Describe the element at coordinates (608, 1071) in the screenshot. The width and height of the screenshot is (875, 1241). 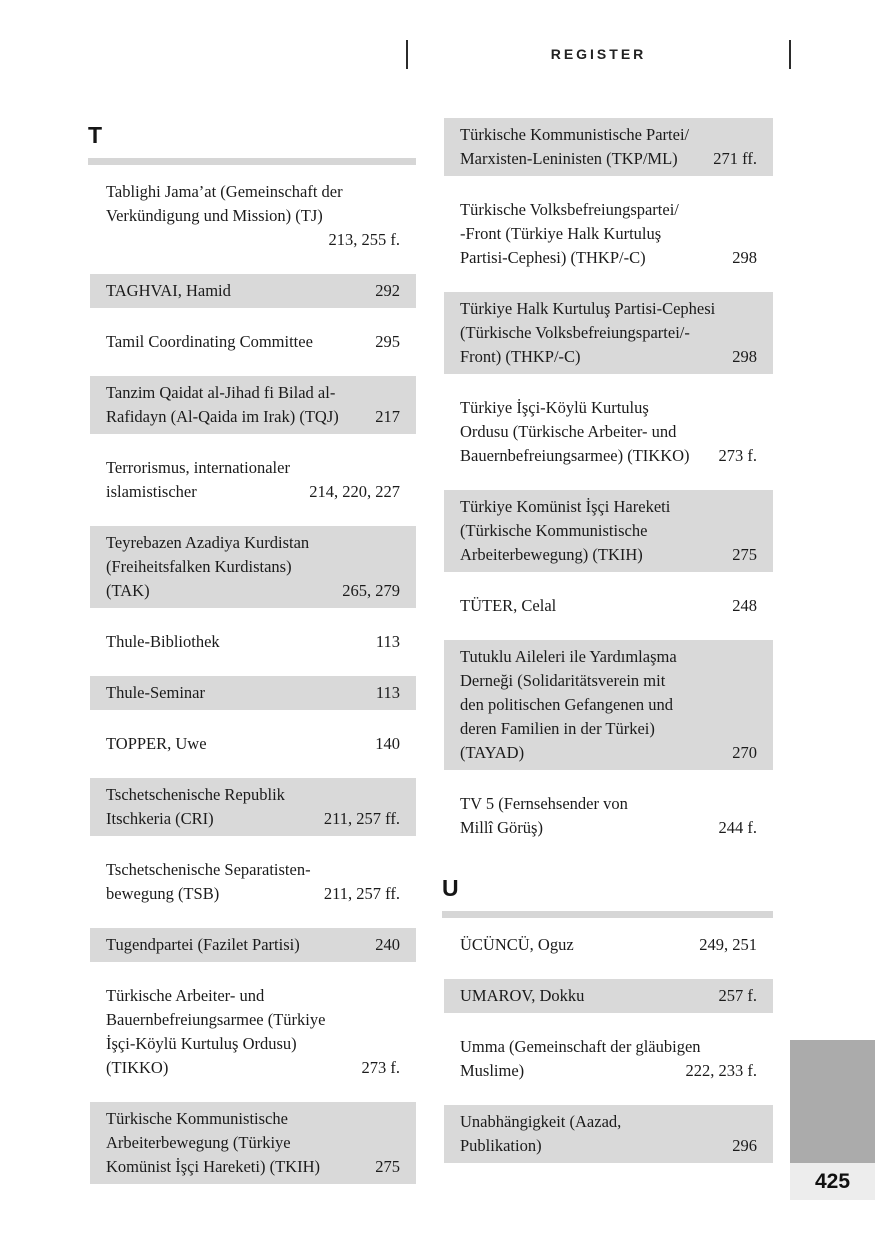
I see `entry-line: Muslime) 222, 233 f.` at that location.